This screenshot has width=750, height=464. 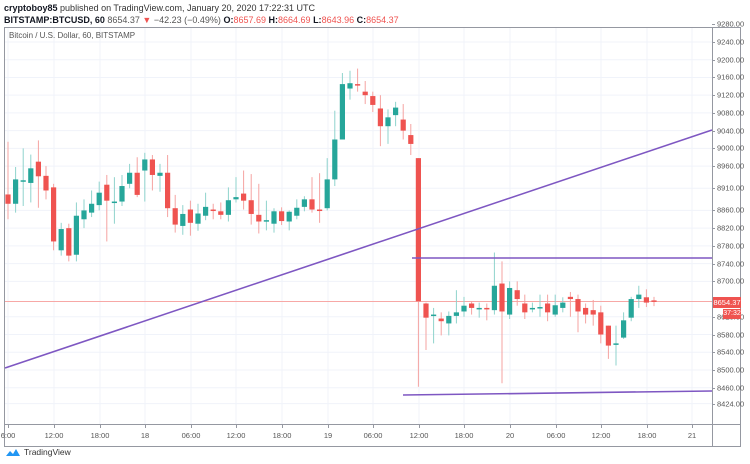 What do you see at coordinates (731, 148) in the screenshot?
I see `price-label: 9000.00` at bounding box center [731, 148].